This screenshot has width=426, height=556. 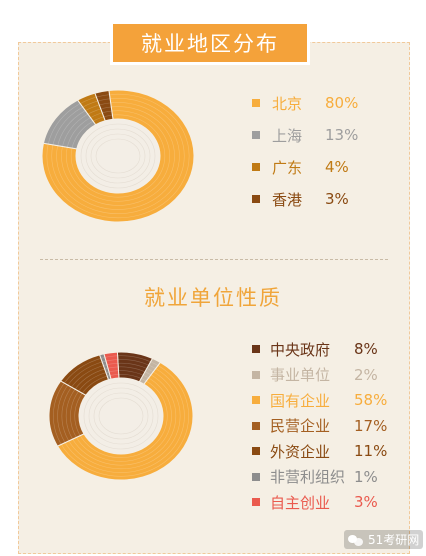 What do you see at coordinates (366, 374) in the screenshot?
I see `legend-value: 2%` at bounding box center [366, 374].